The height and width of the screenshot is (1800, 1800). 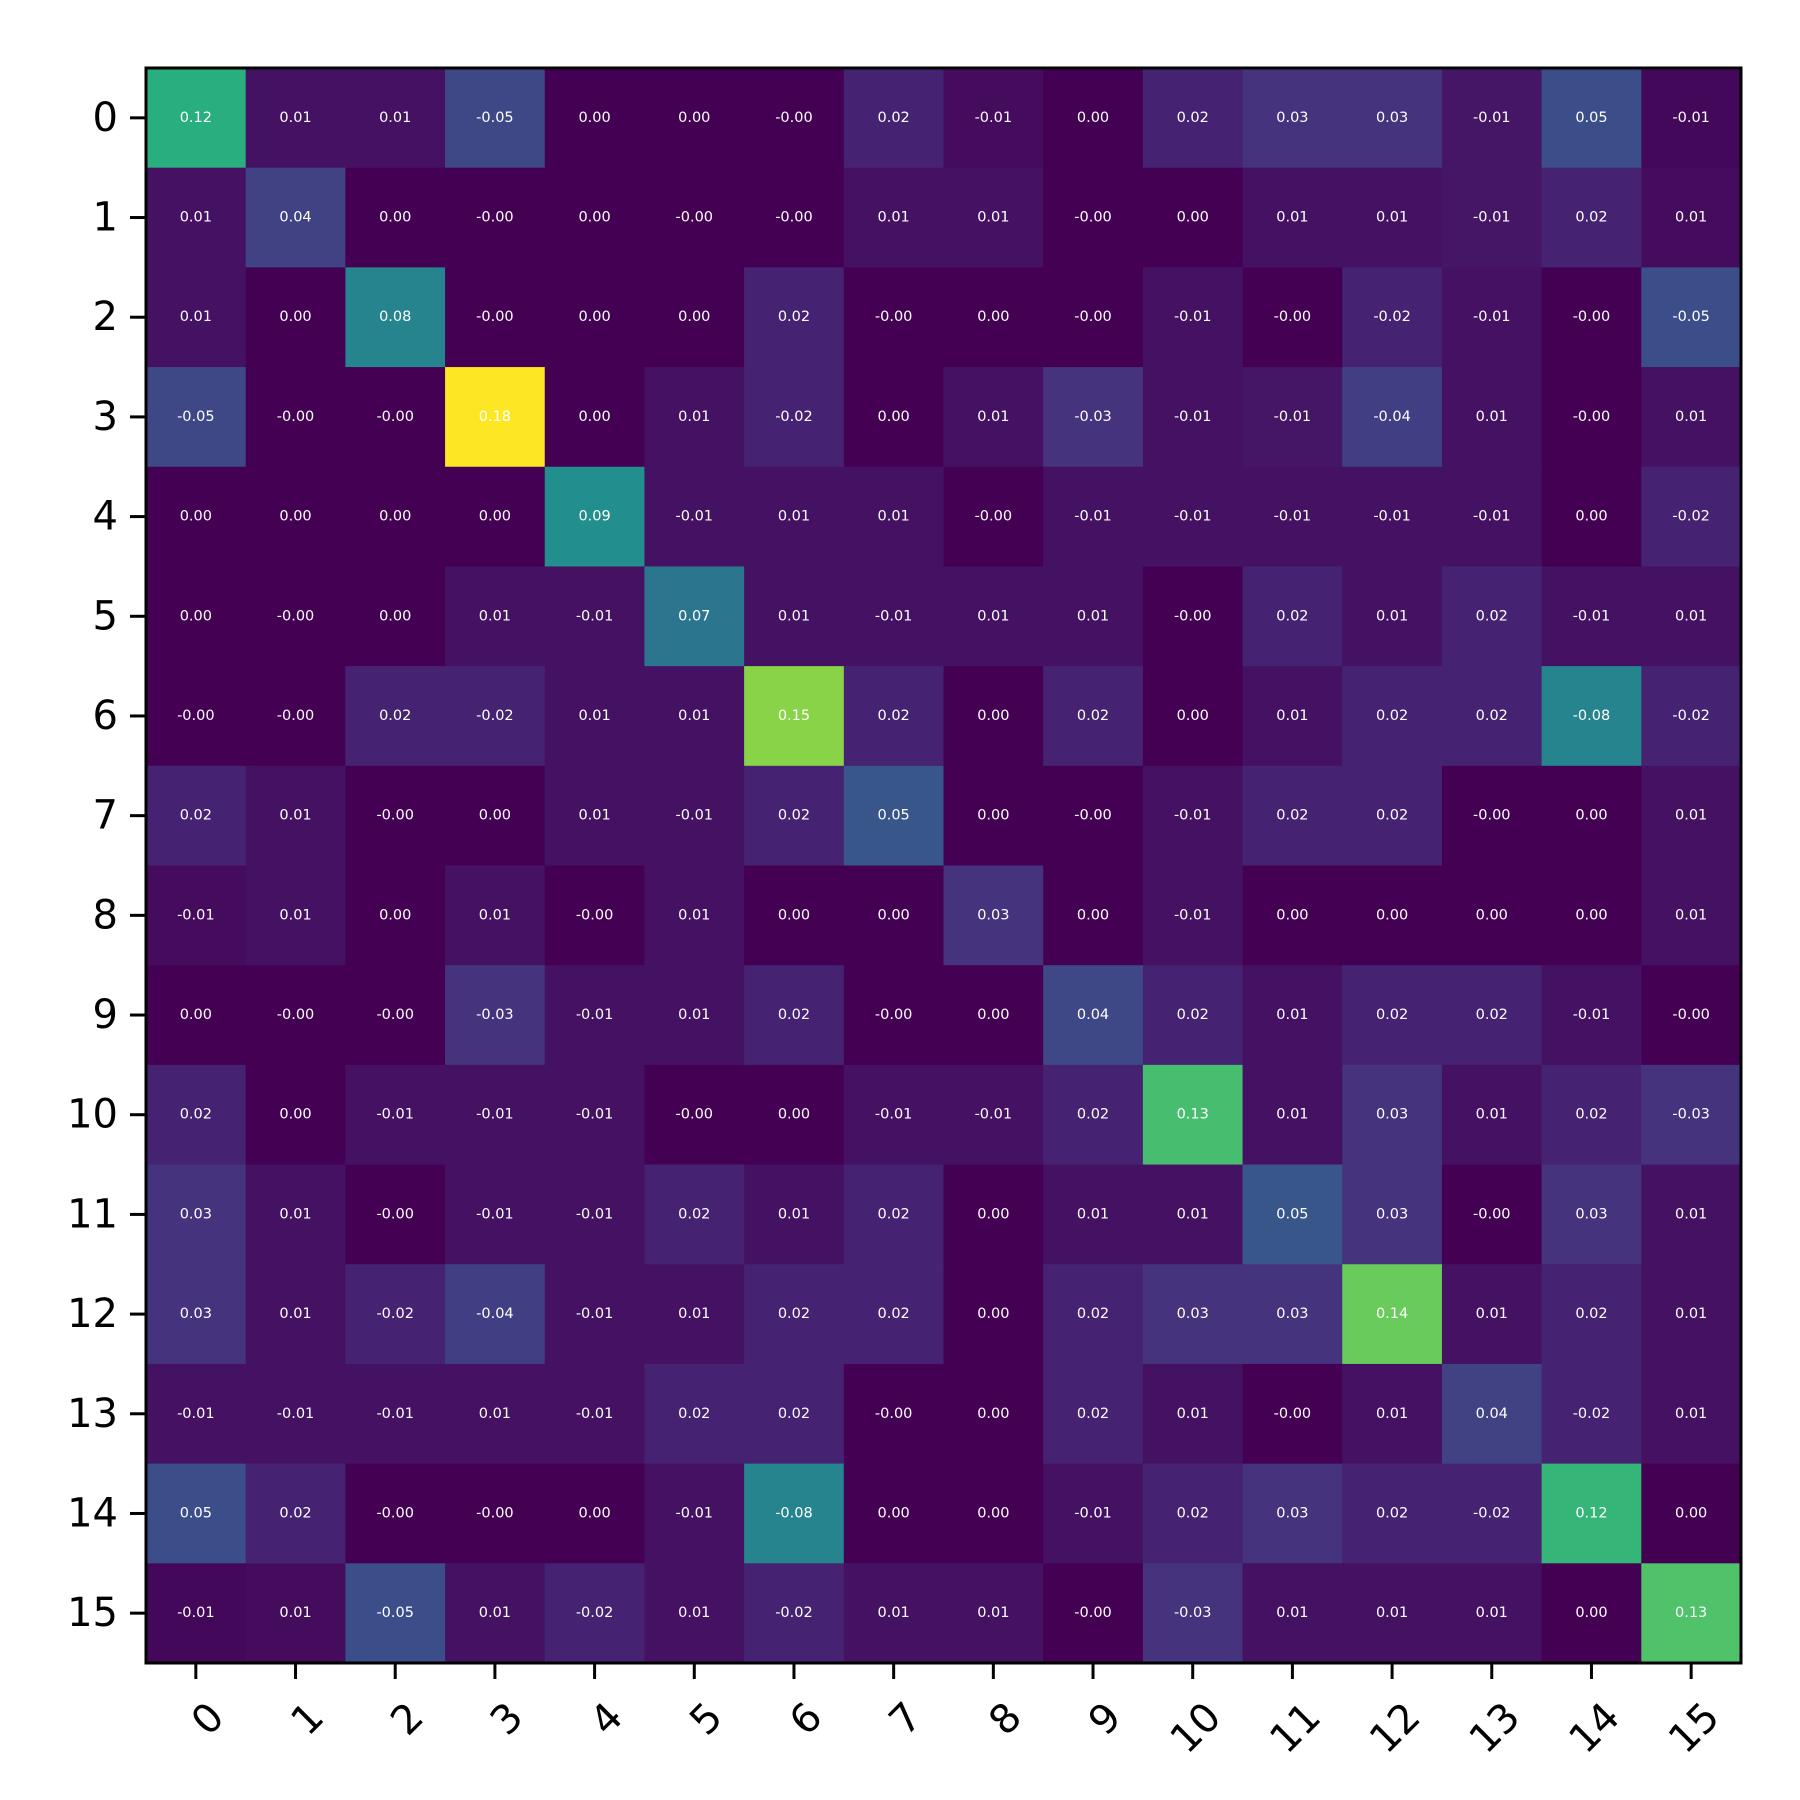 What do you see at coordinates (607, 1719) in the screenshot?
I see `x-tick-label: 4` at bounding box center [607, 1719].